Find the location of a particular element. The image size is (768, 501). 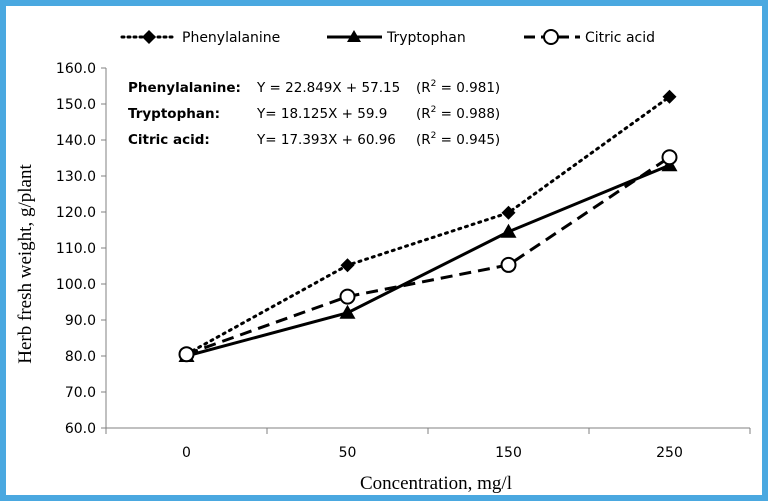

y-tick-label: 120.0 is located at coordinates (76, 213).